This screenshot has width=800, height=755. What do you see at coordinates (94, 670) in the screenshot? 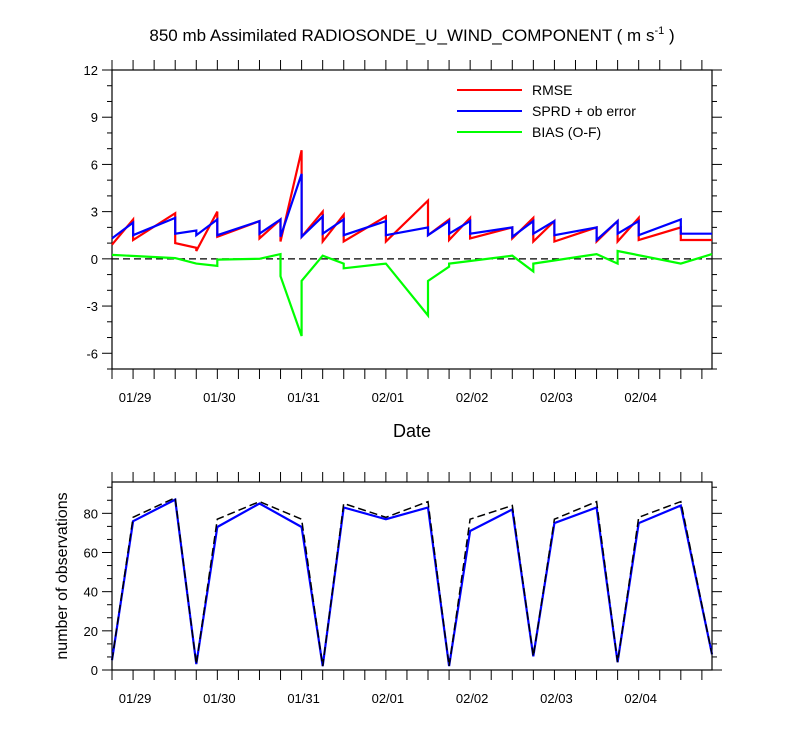
I see `bottom-y-tick-label: 0` at bounding box center [94, 670].